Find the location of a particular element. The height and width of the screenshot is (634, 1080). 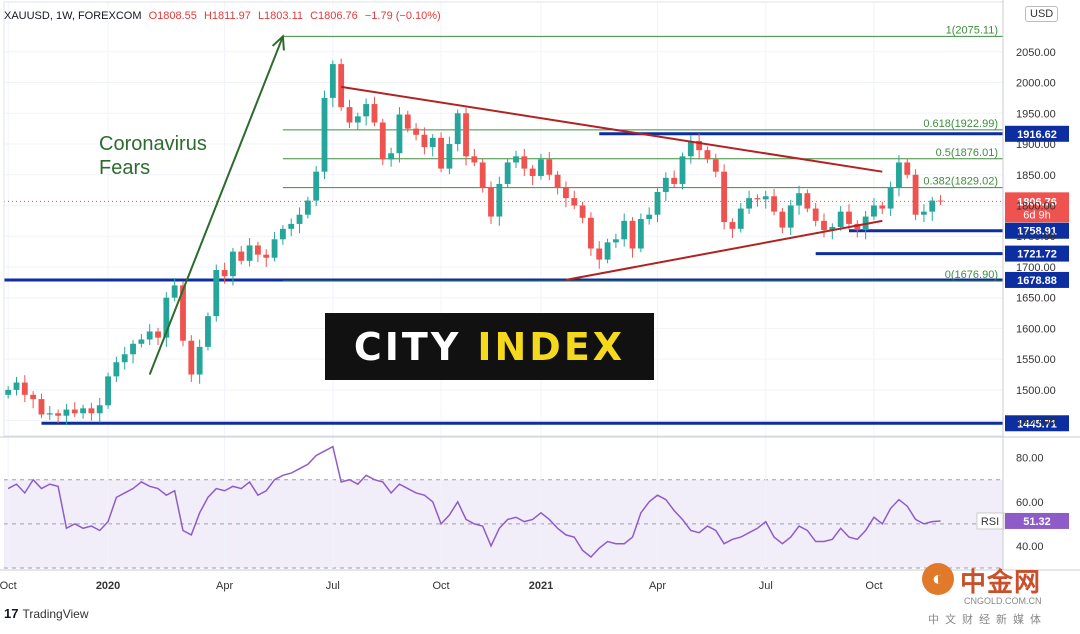

price-tick-label: 1650.00 is located at coordinates (1036, 299).